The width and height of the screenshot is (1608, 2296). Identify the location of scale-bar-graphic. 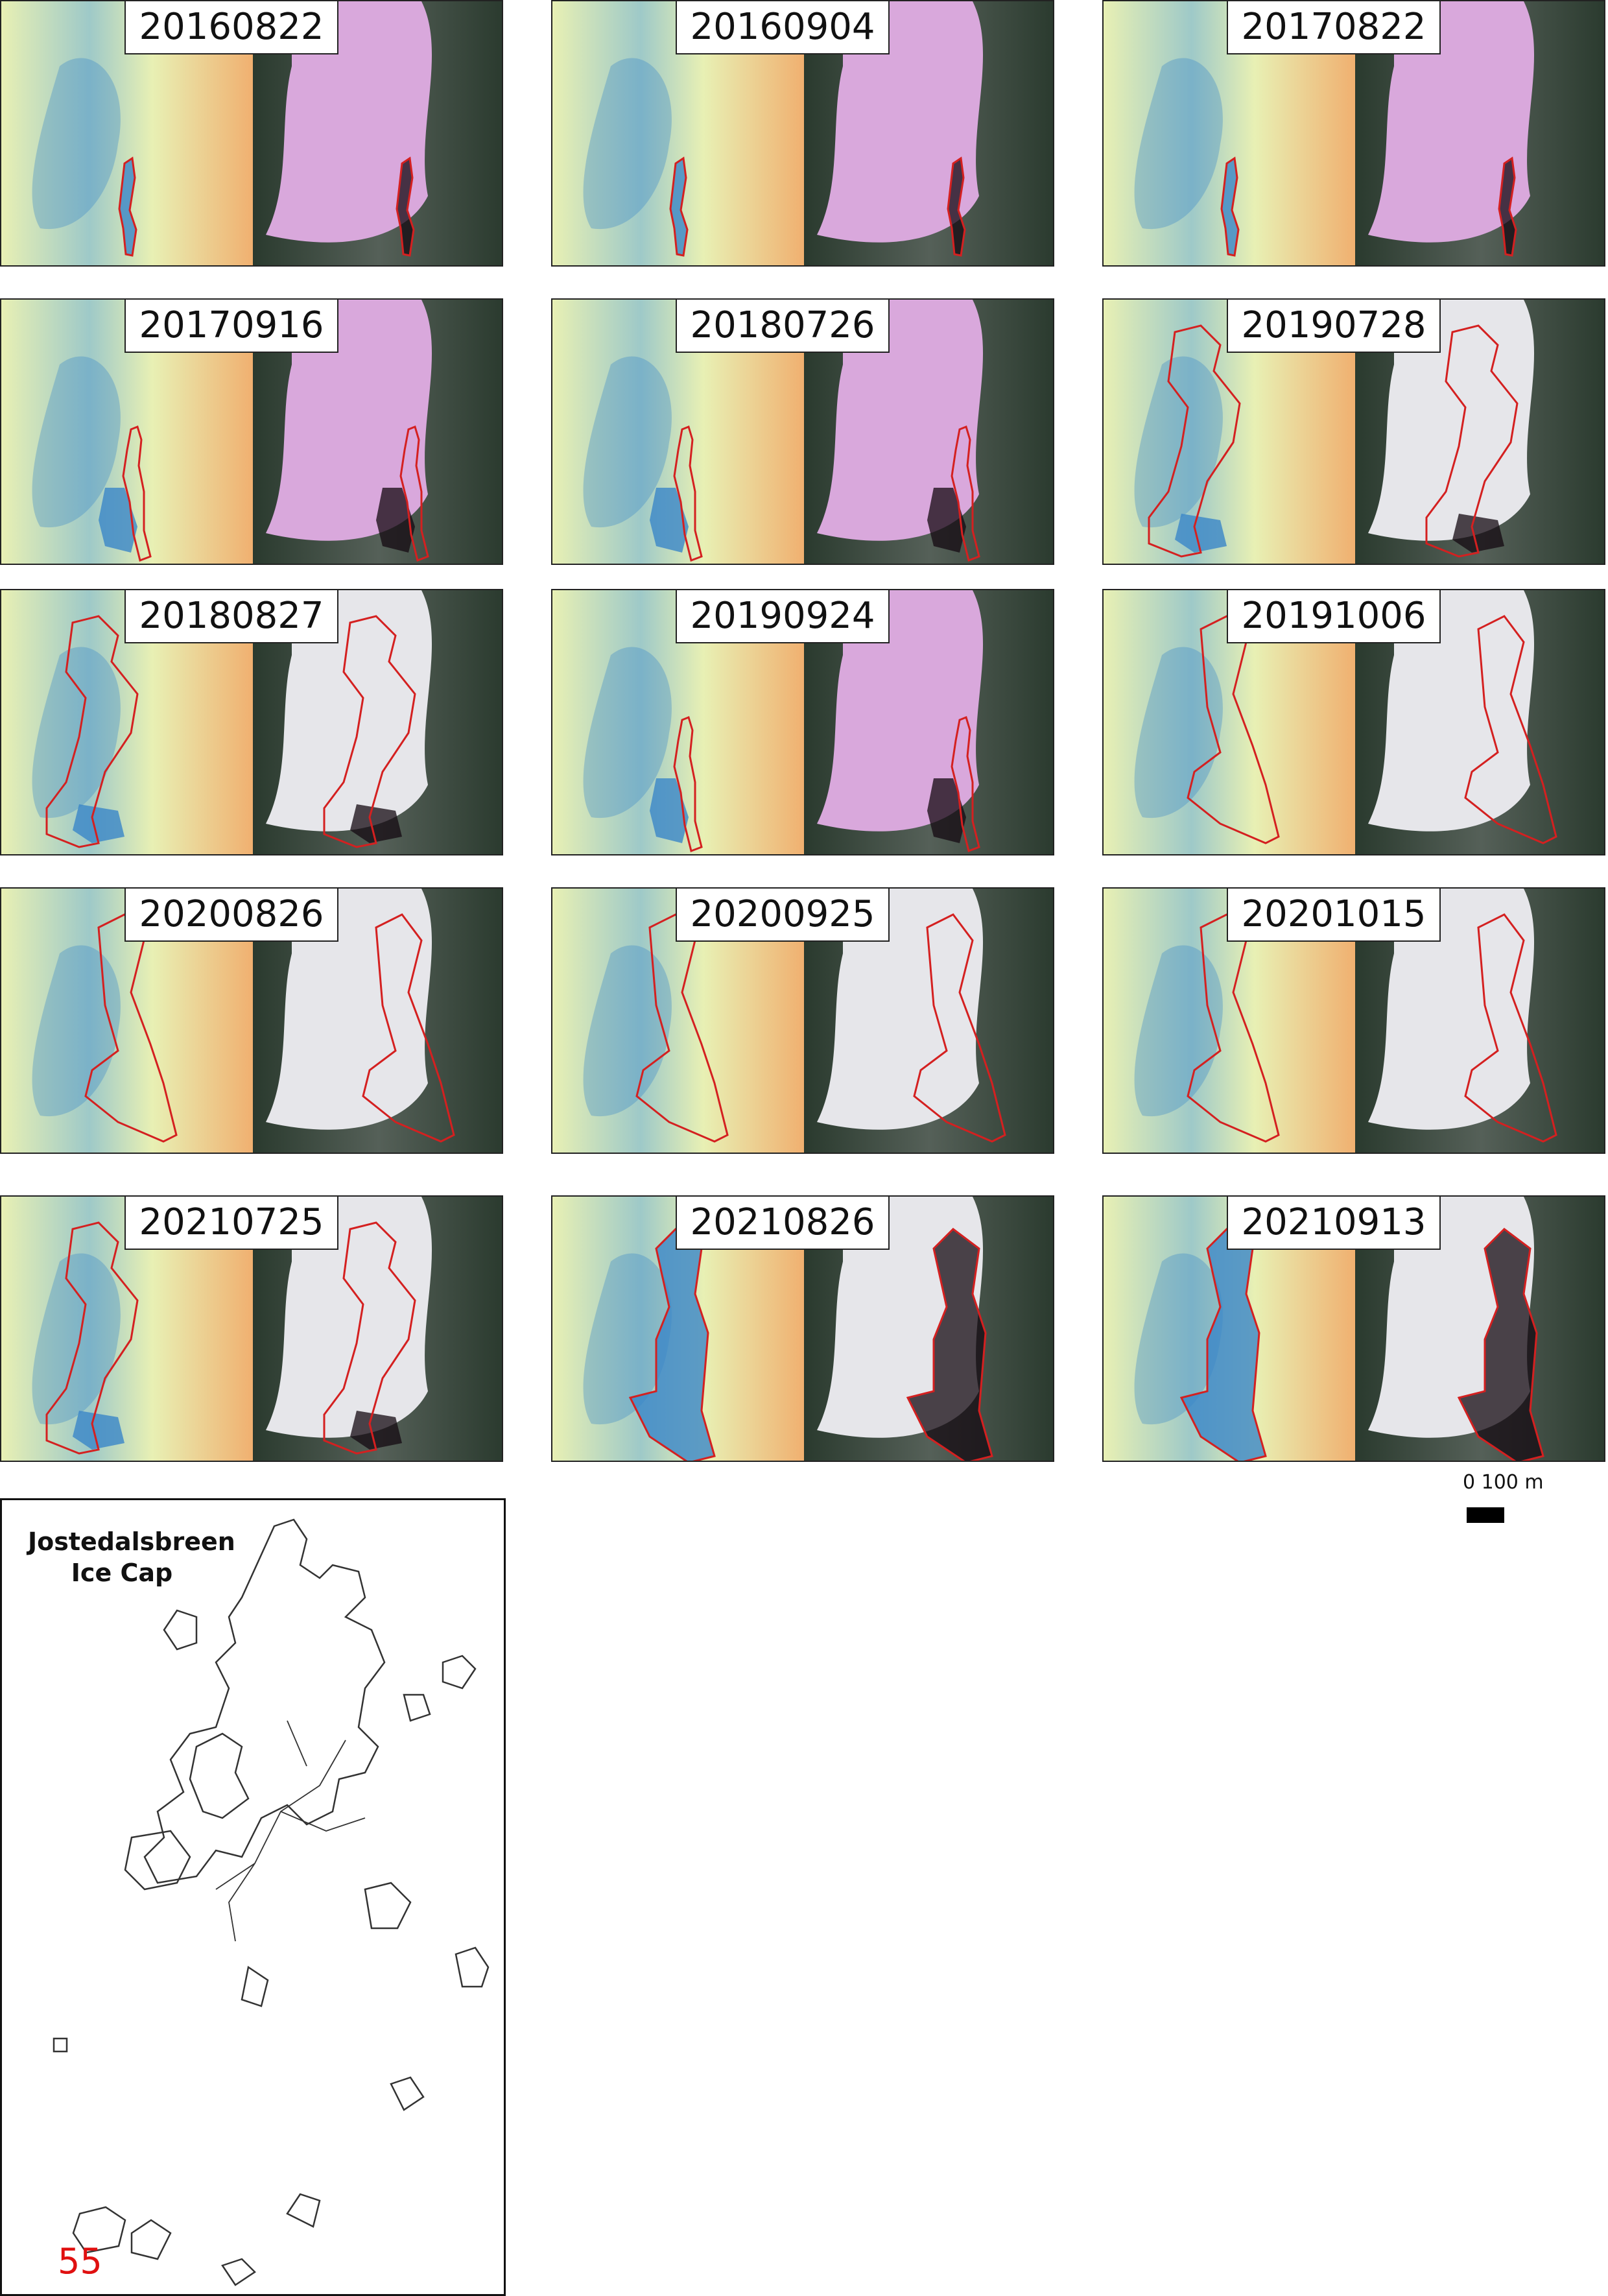
(1485, 1515).